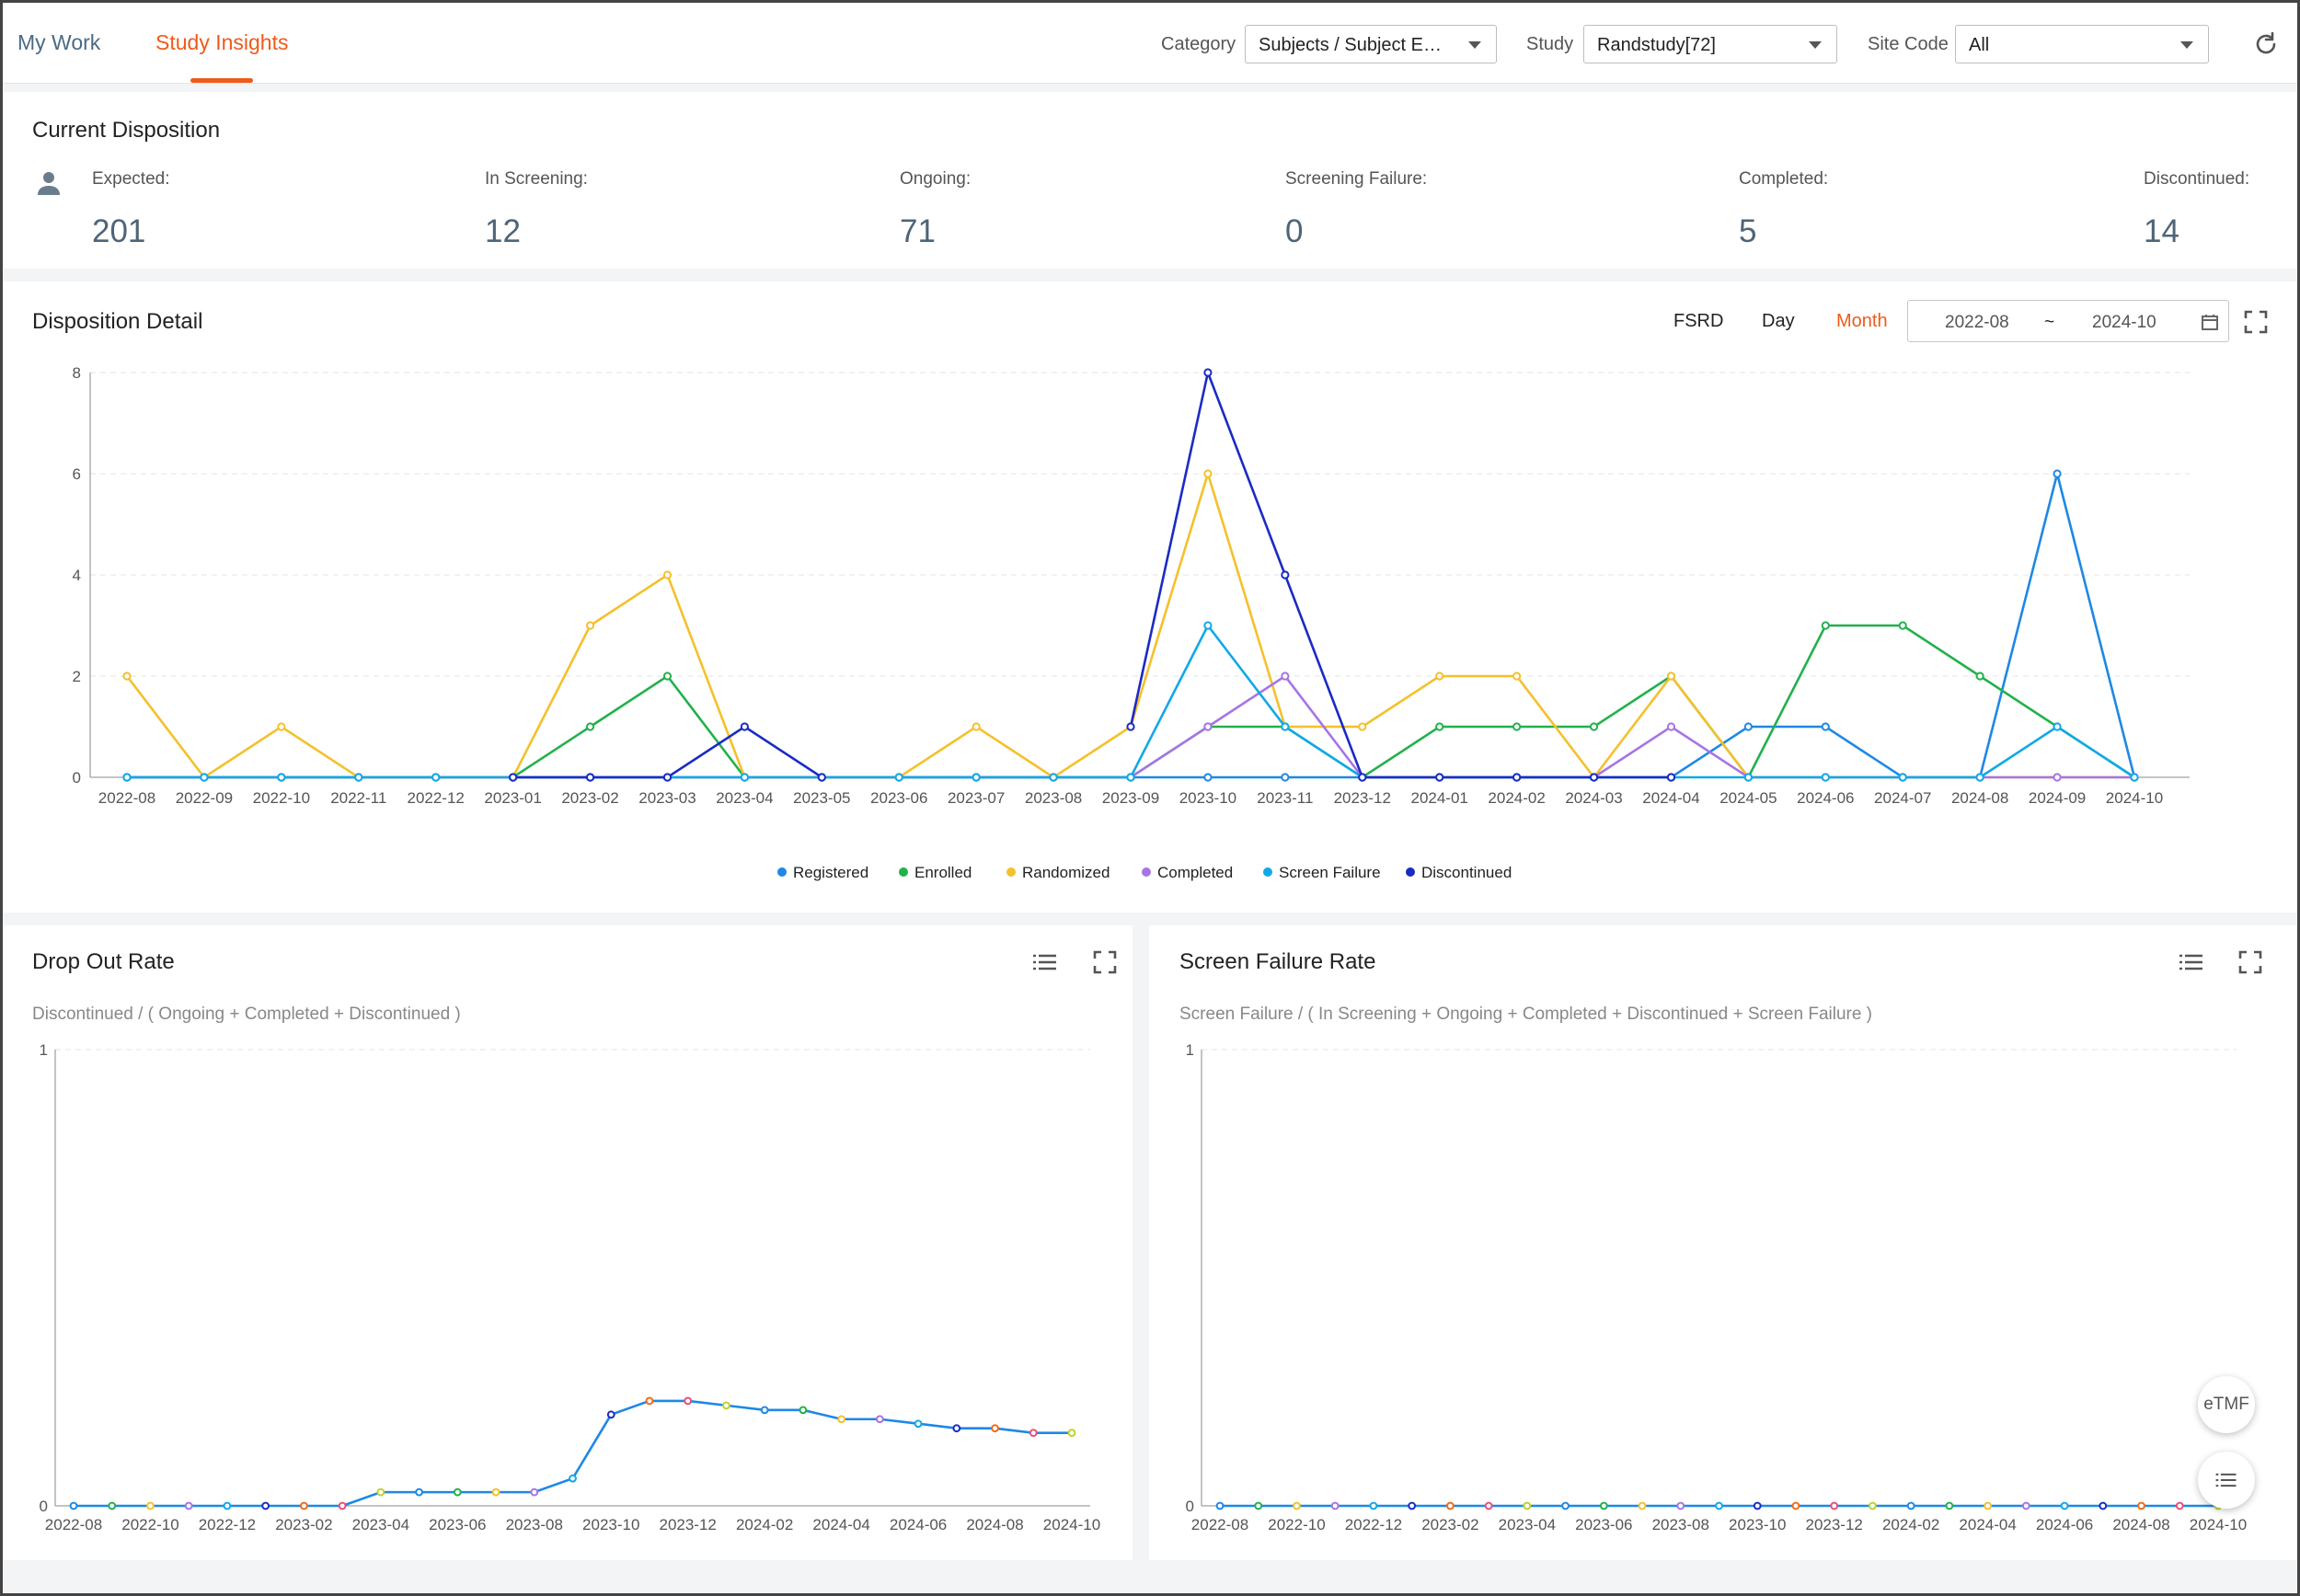 The height and width of the screenshot is (1596, 2300). What do you see at coordinates (667, 798) in the screenshot?
I see `x-tick-label: 2023-03` at bounding box center [667, 798].